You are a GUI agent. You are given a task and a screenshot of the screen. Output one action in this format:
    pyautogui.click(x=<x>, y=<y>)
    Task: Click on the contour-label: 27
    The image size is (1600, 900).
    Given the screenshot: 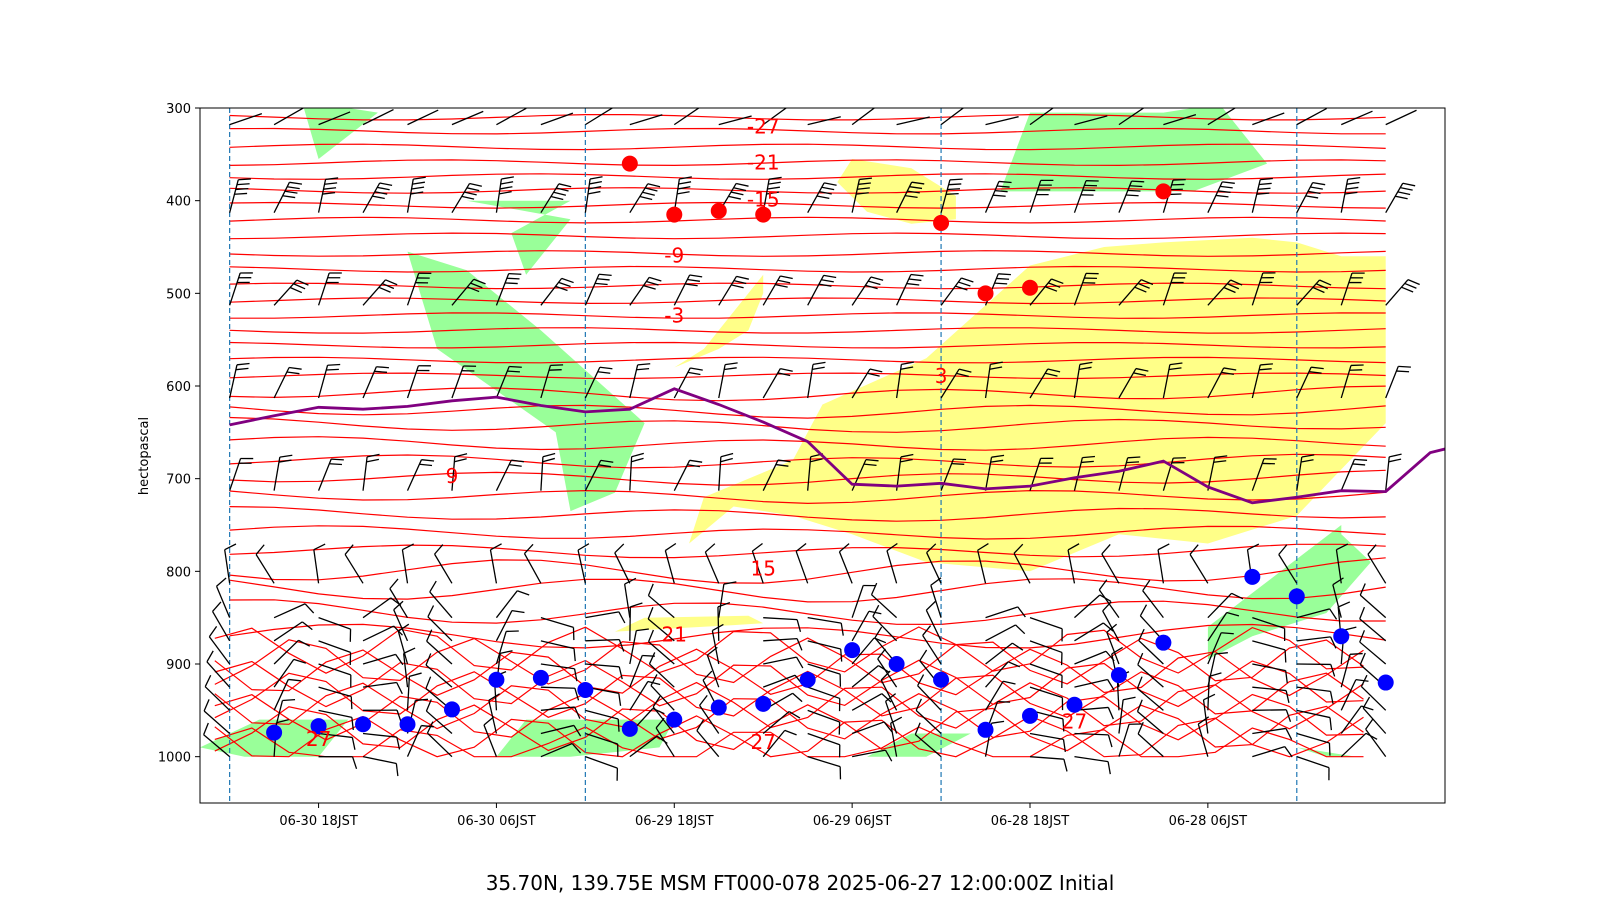 What is the action you would take?
    pyautogui.click(x=318, y=739)
    